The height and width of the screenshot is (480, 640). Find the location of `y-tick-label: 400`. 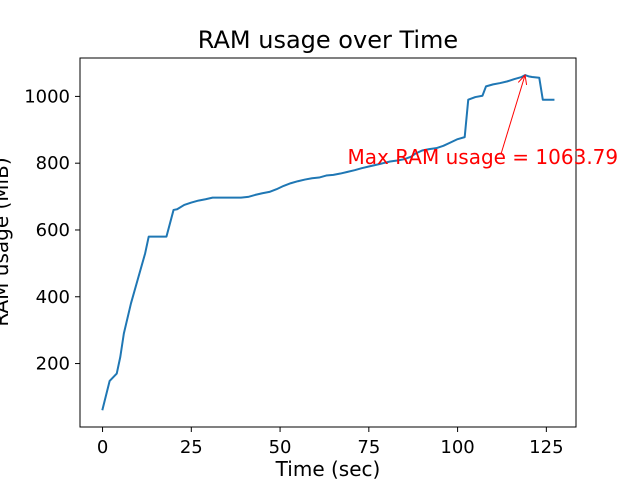

y-tick-label: 400 is located at coordinates (53, 297).